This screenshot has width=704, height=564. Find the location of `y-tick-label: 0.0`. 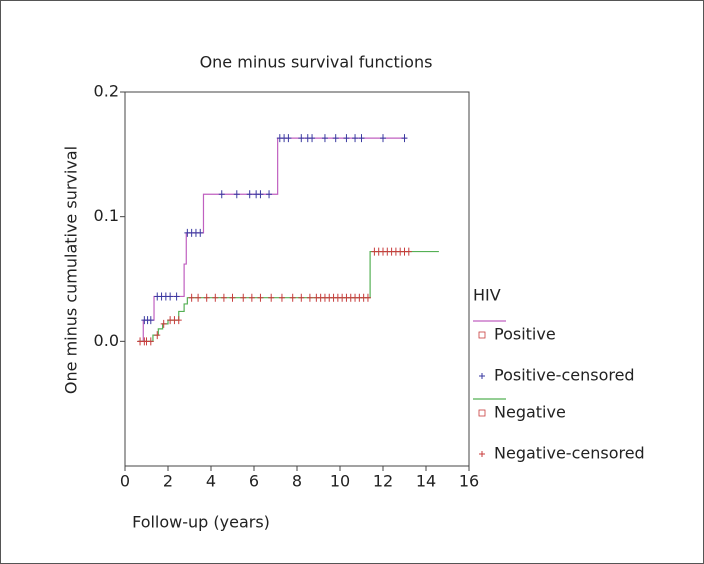

y-tick-label: 0.0 is located at coordinates (106, 340).